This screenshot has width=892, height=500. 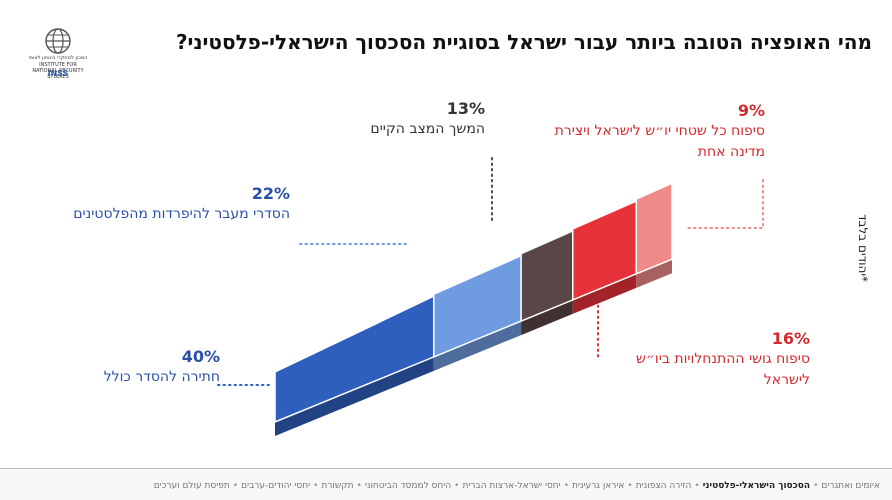 I want to click on label-annex-blocs: 16% סיפוח גושי ההתנחלויות ביו״ש לישראל, so click(x=705, y=359).